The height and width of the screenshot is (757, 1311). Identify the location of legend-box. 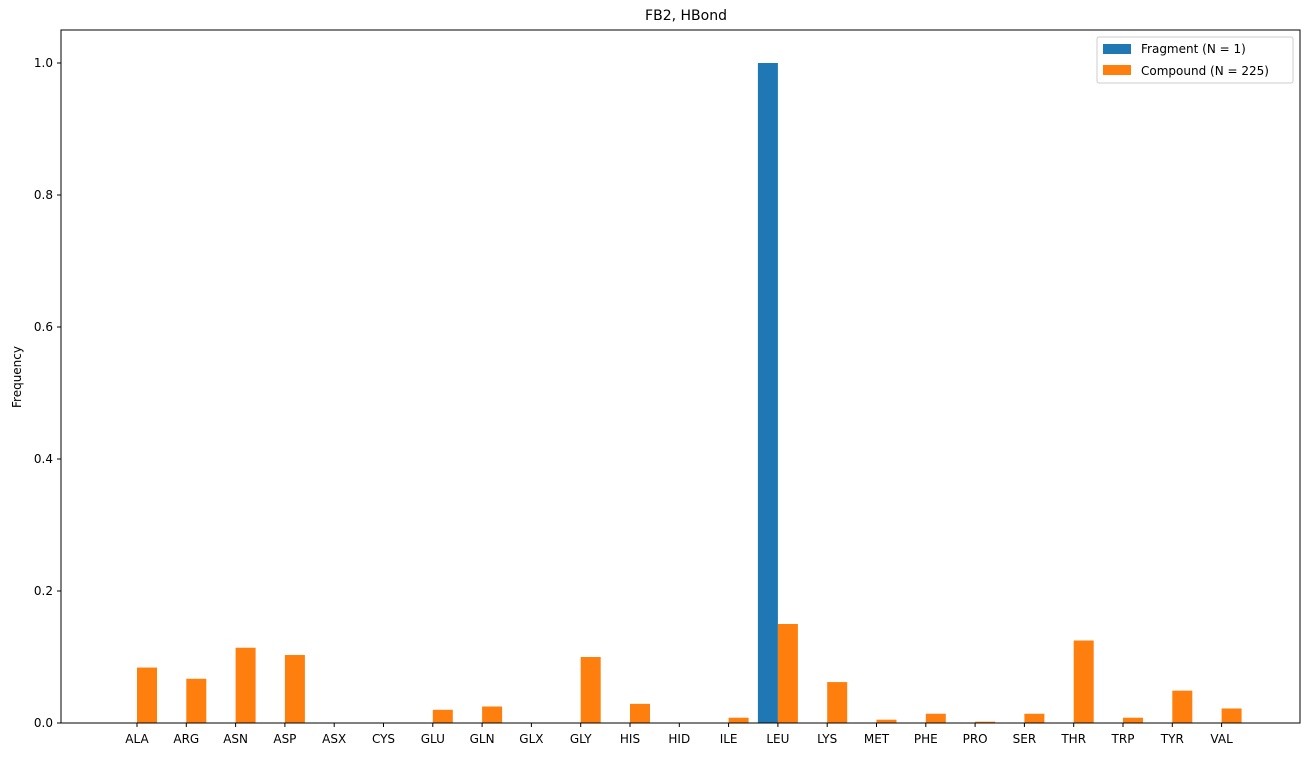
(1195, 60).